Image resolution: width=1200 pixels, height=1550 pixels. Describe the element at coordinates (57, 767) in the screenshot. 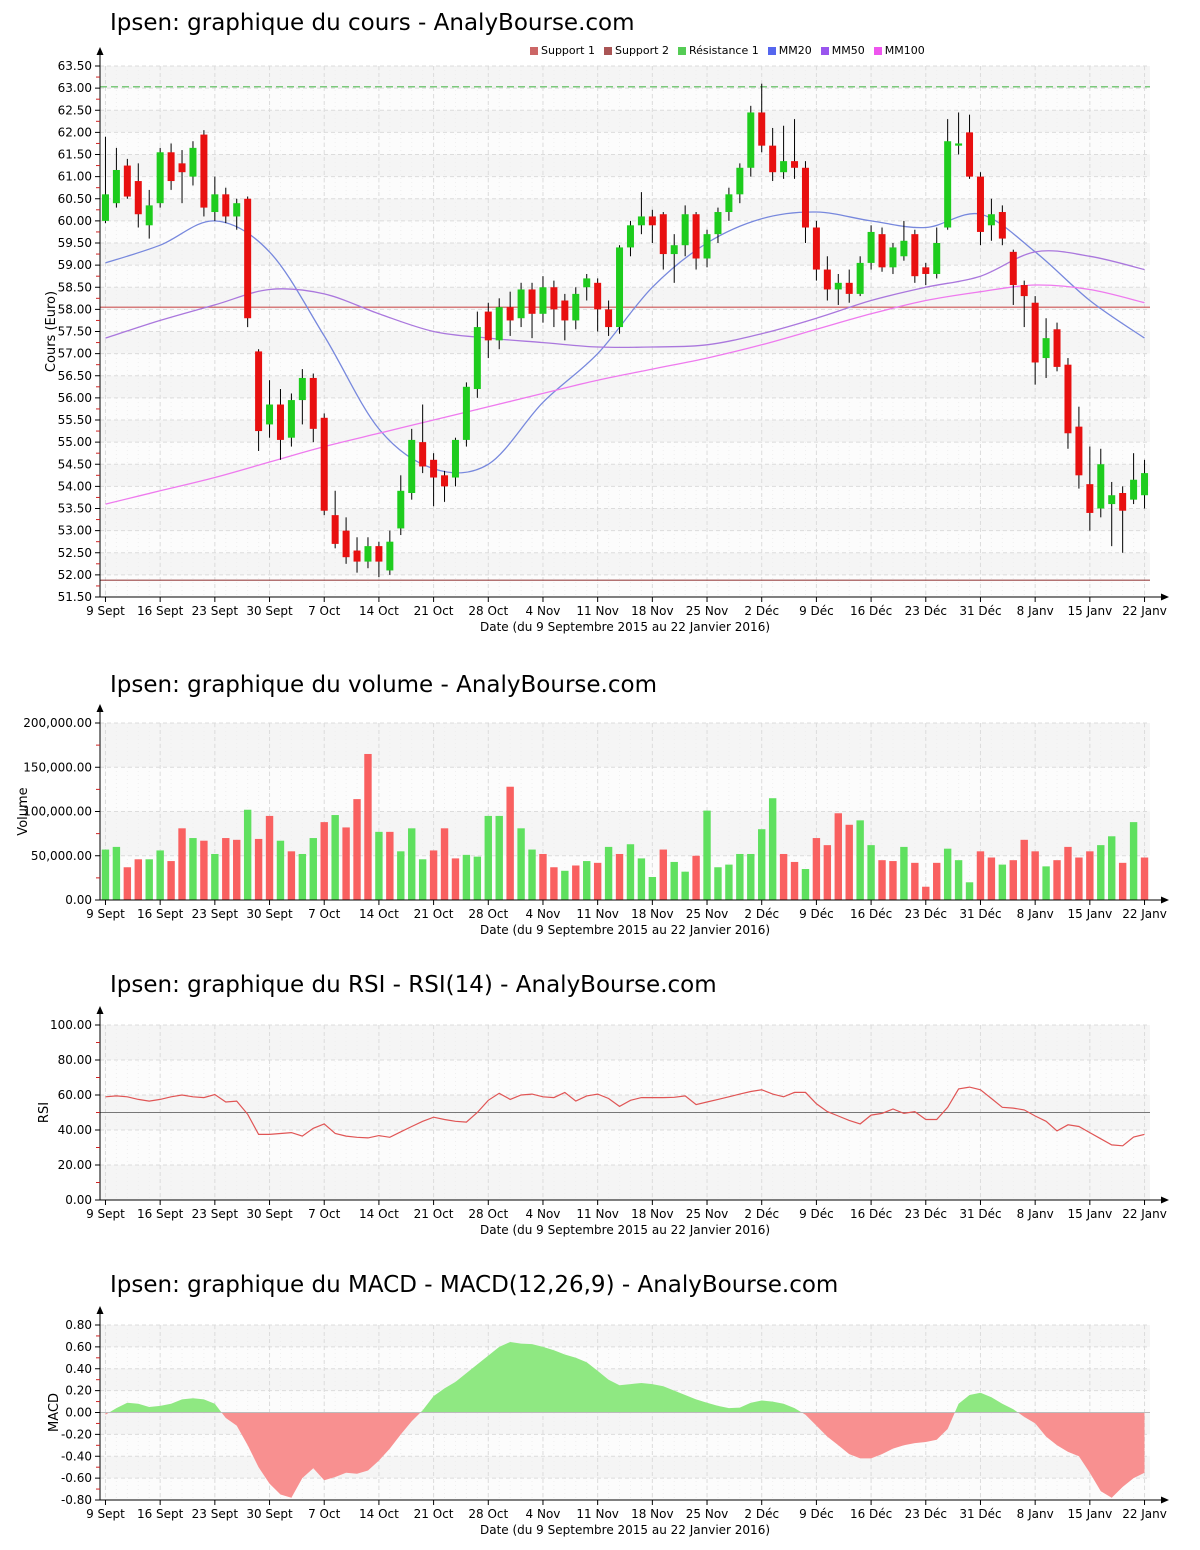

I see `y-tick-label: 150,000.00` at that location.